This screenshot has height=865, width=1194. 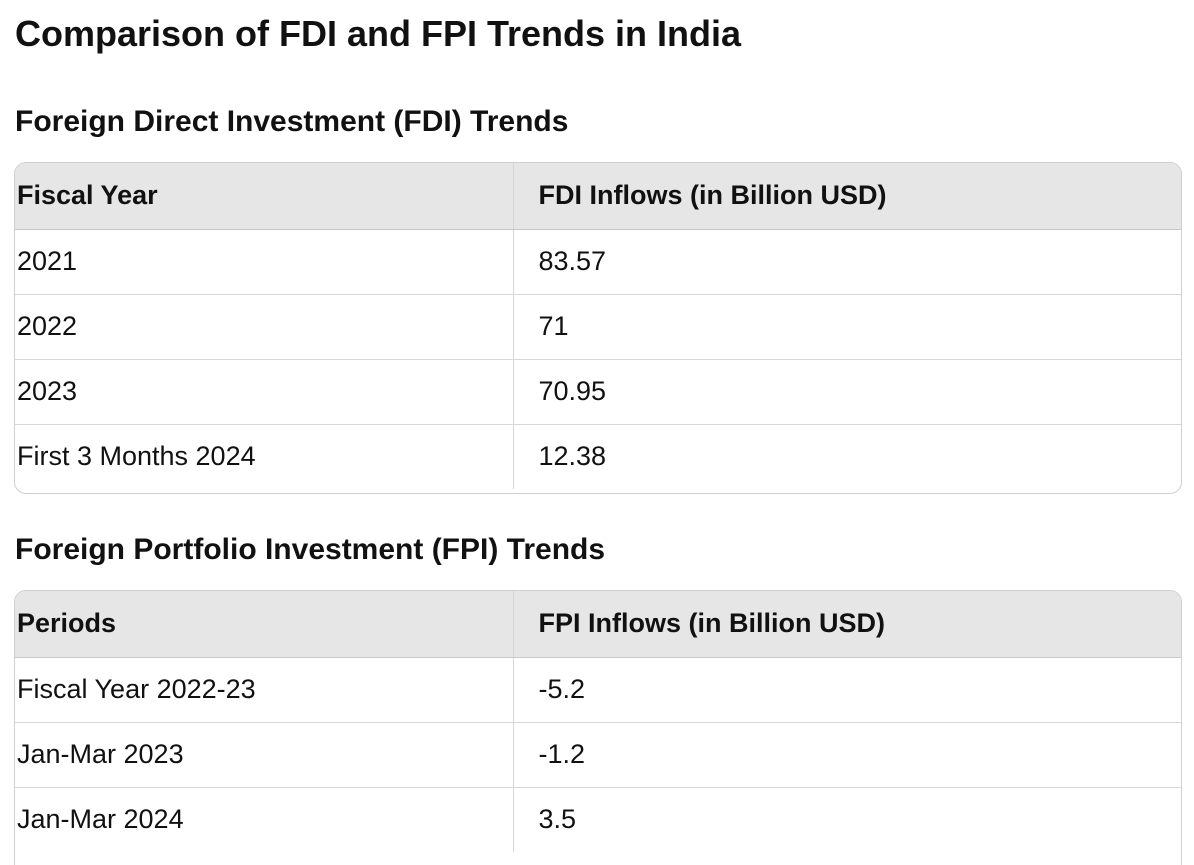 What do you see at coordinates (572, 456) in the screenshot?
I see `fdi-cell-value: 12.38` at bounding box center [572, 456].